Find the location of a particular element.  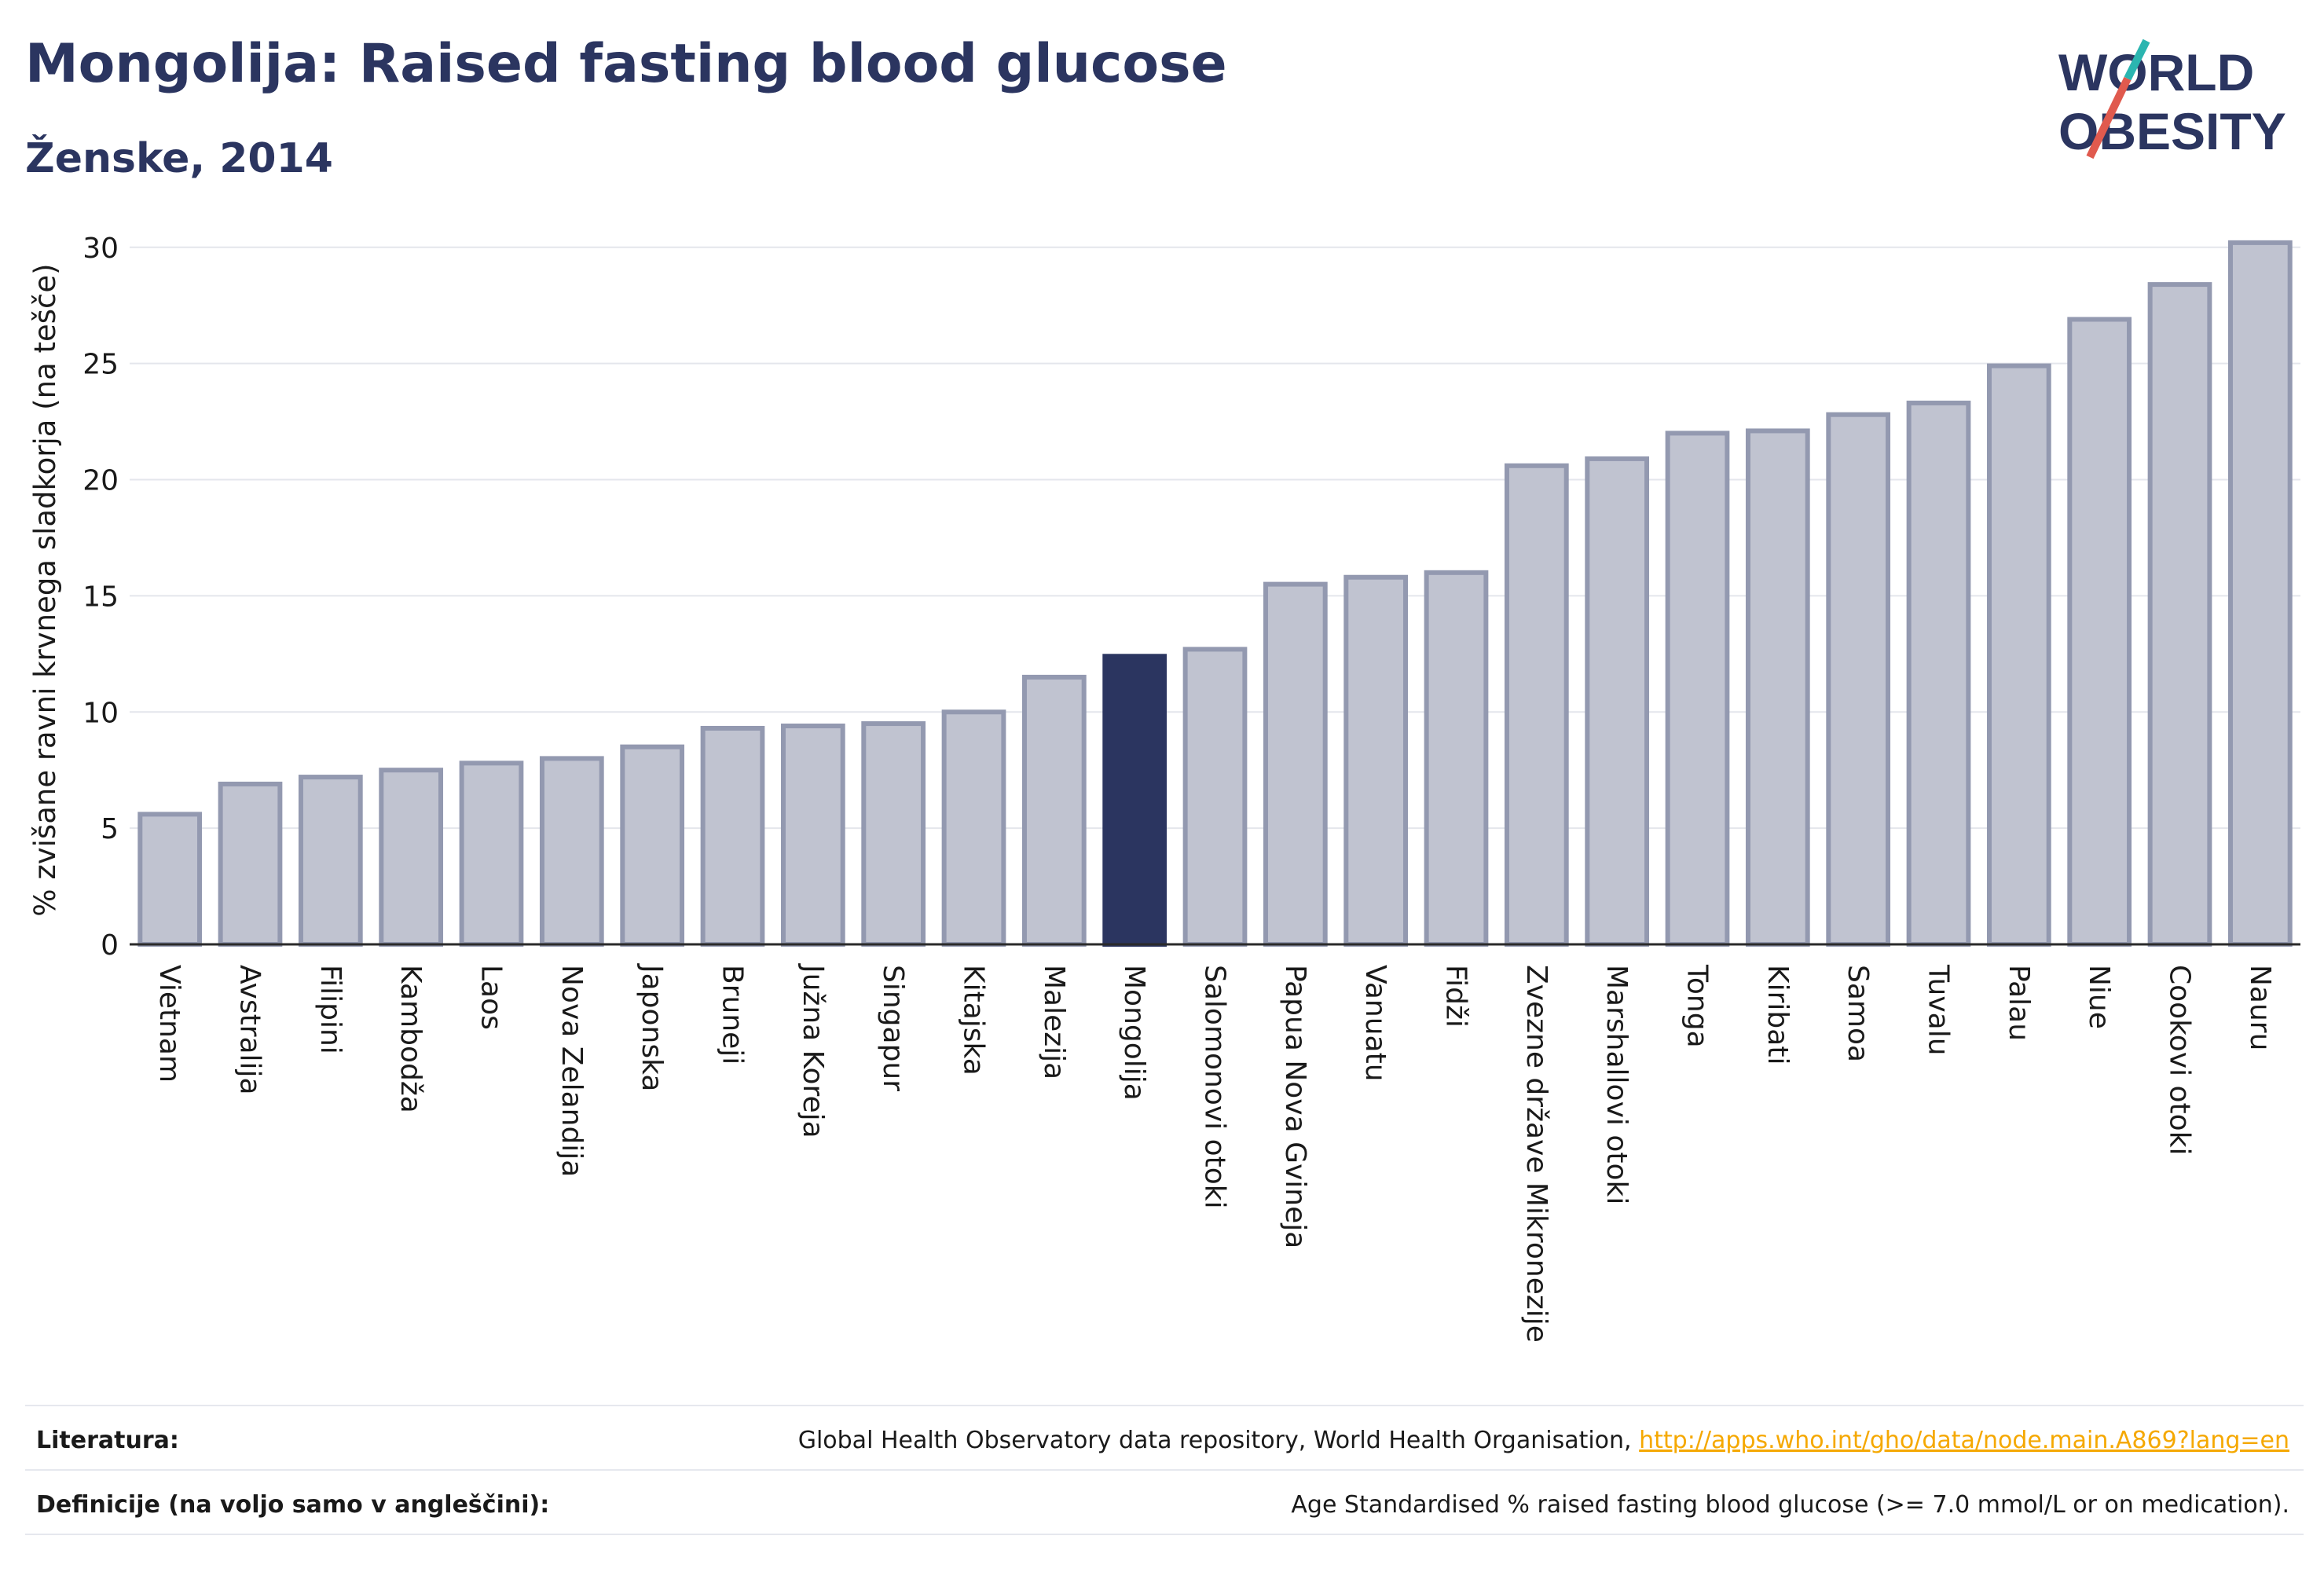

literatura-label: Literatura: is located at coordinates (107, 1440).